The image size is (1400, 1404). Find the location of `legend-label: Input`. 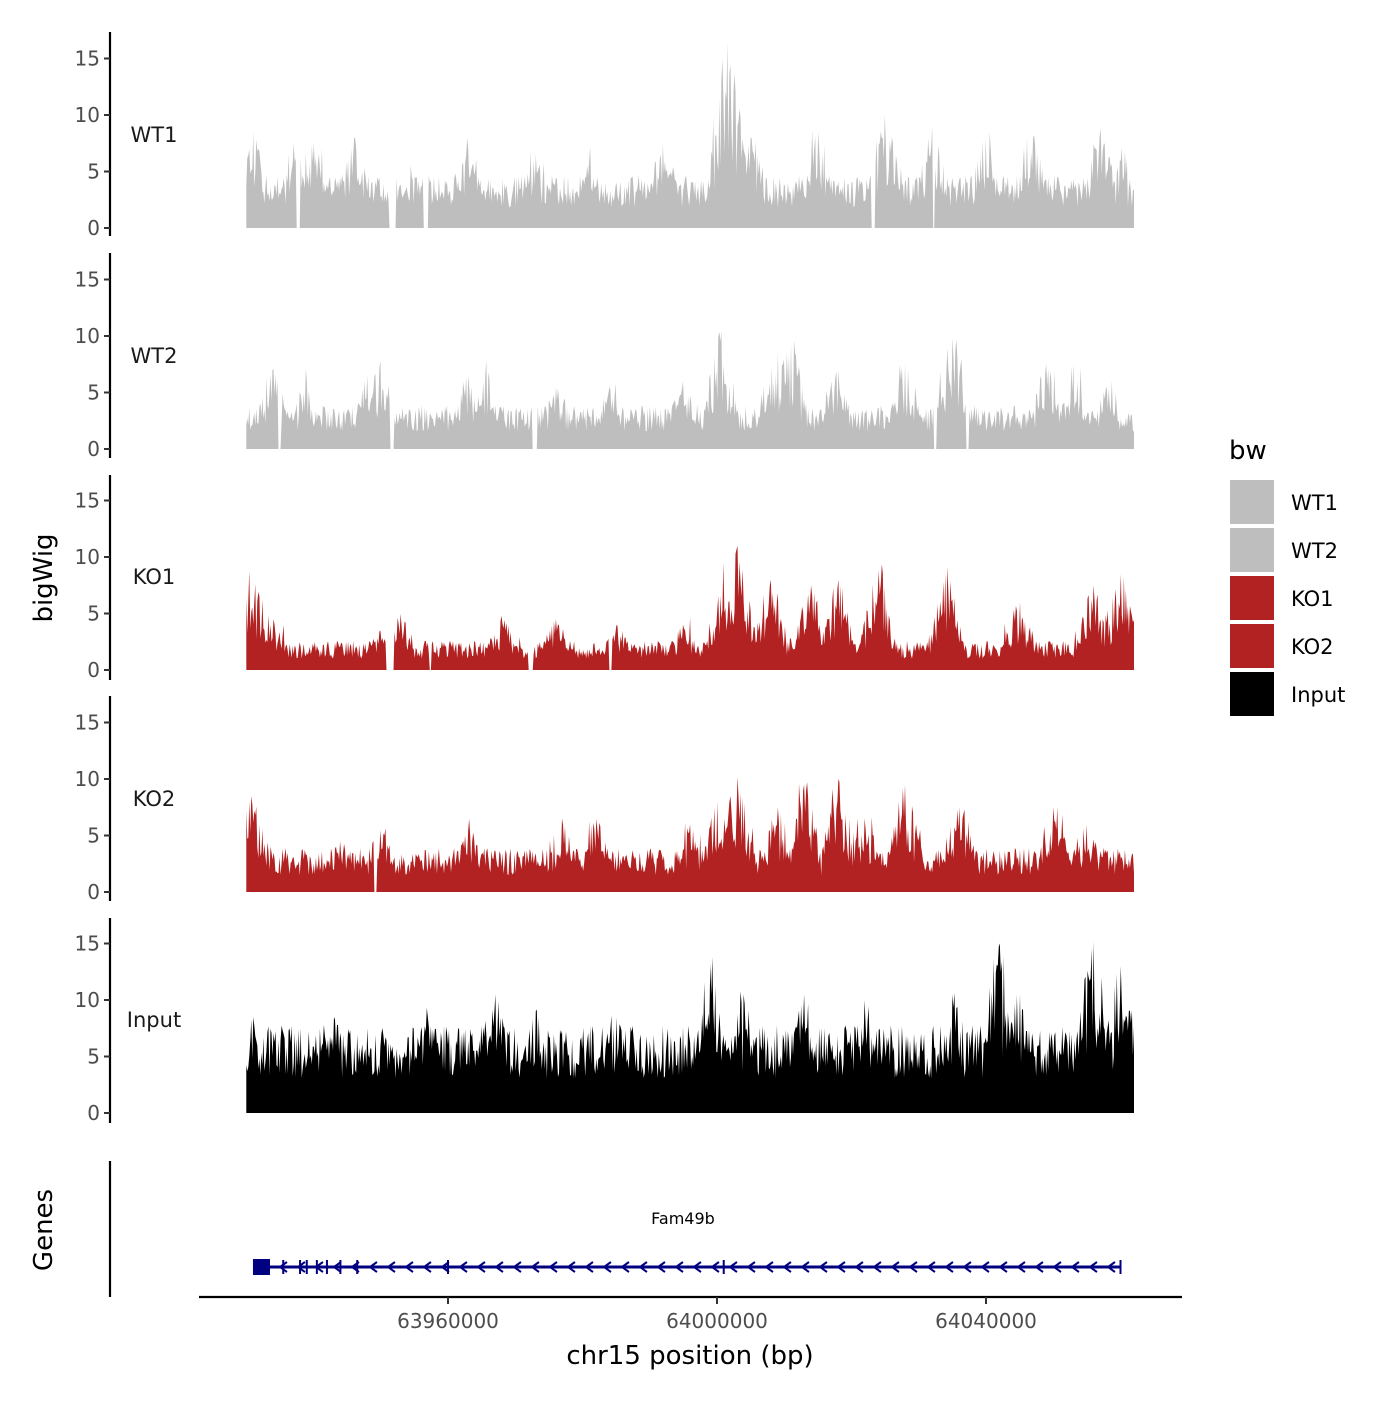

legend-label: Input is located at coordinates (1318, 695).